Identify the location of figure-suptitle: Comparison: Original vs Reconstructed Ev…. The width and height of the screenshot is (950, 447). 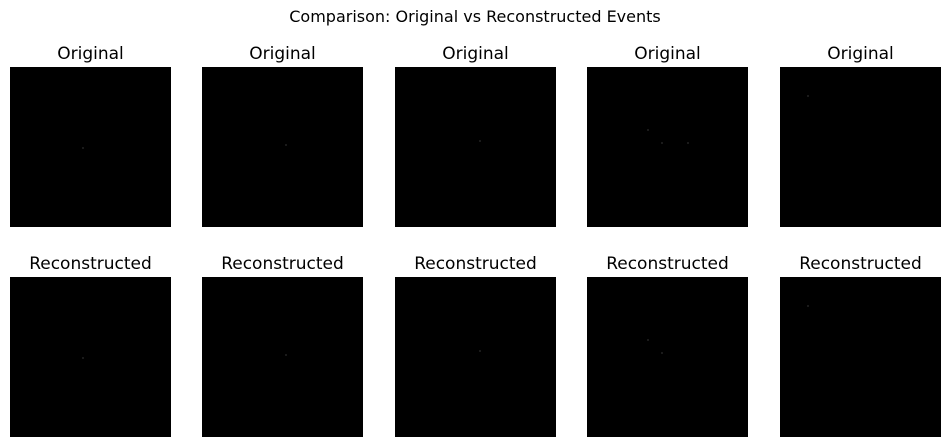
(475, 16).